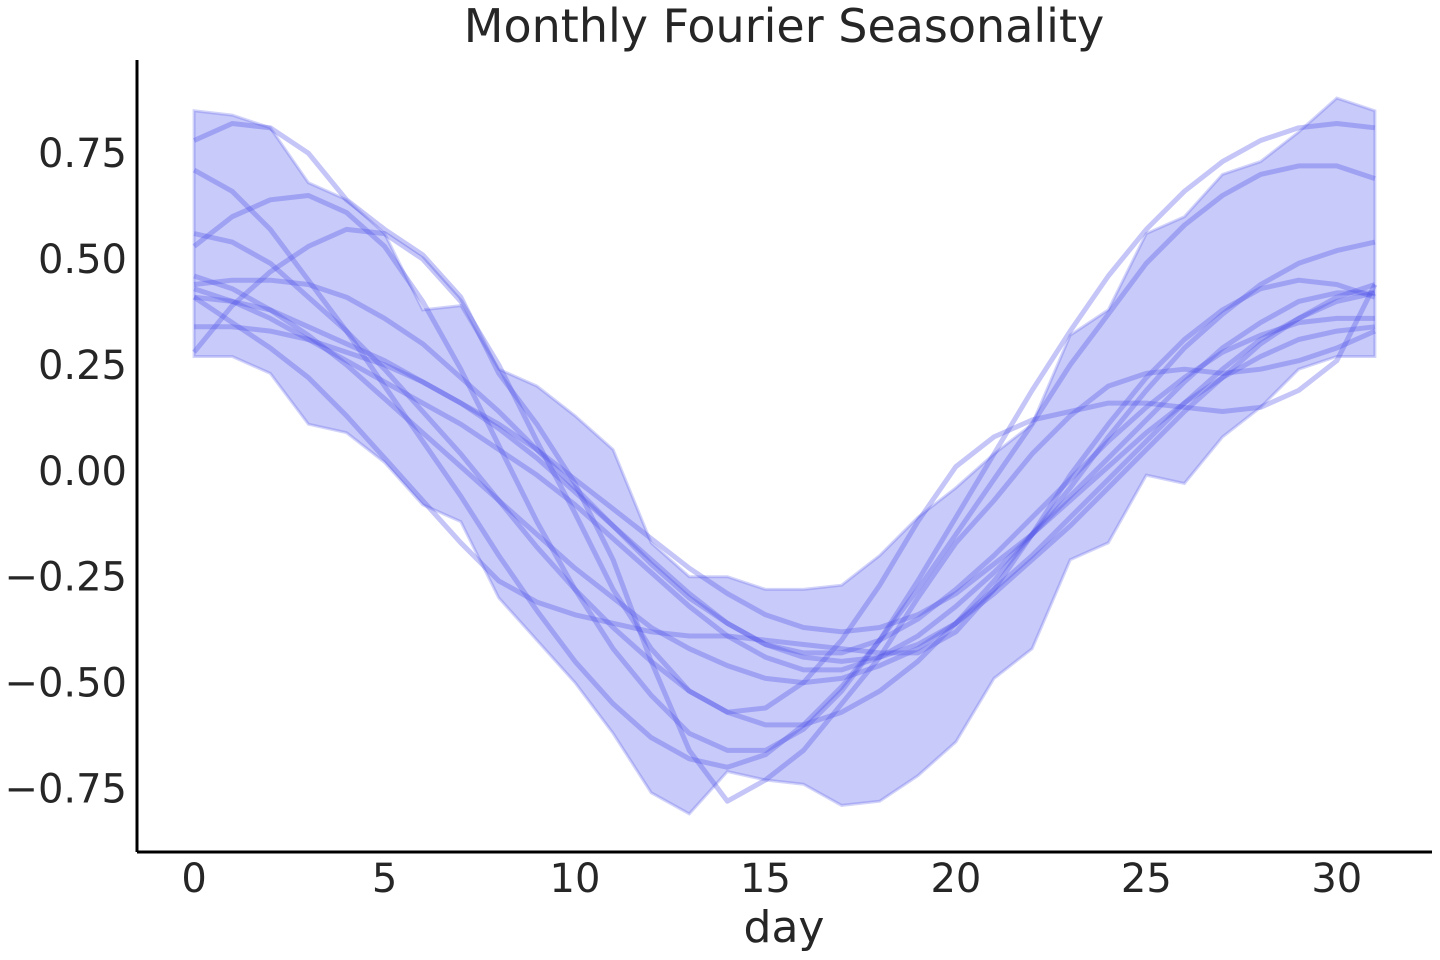 This screenshot has height=960, width=1440. I want to click on x-axis-label: day, so click(784, 927).